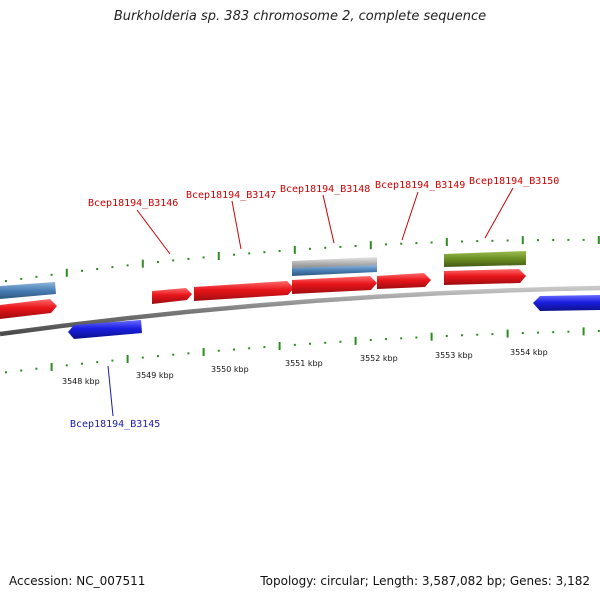 Image resolution: width=600 pixels, height=600 pixels. I want to click on rna-feature-b3150, so click(485, 259).